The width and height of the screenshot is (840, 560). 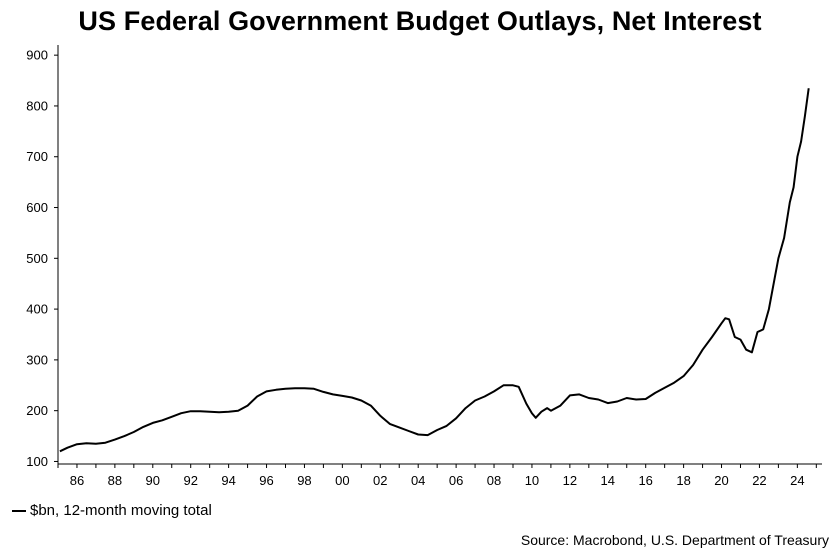 I want to click on x-tick-label: 86, so click(x=77, y=480).